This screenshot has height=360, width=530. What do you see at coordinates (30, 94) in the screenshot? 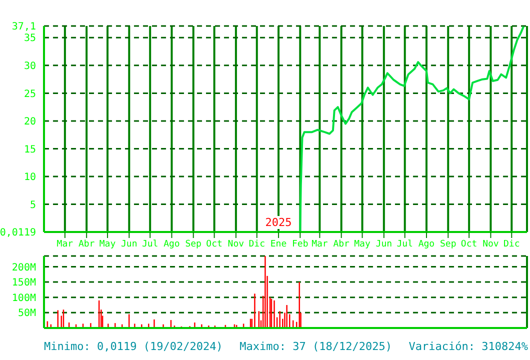
I see `y-tick-label: 25` at bounding box center [30, 94].